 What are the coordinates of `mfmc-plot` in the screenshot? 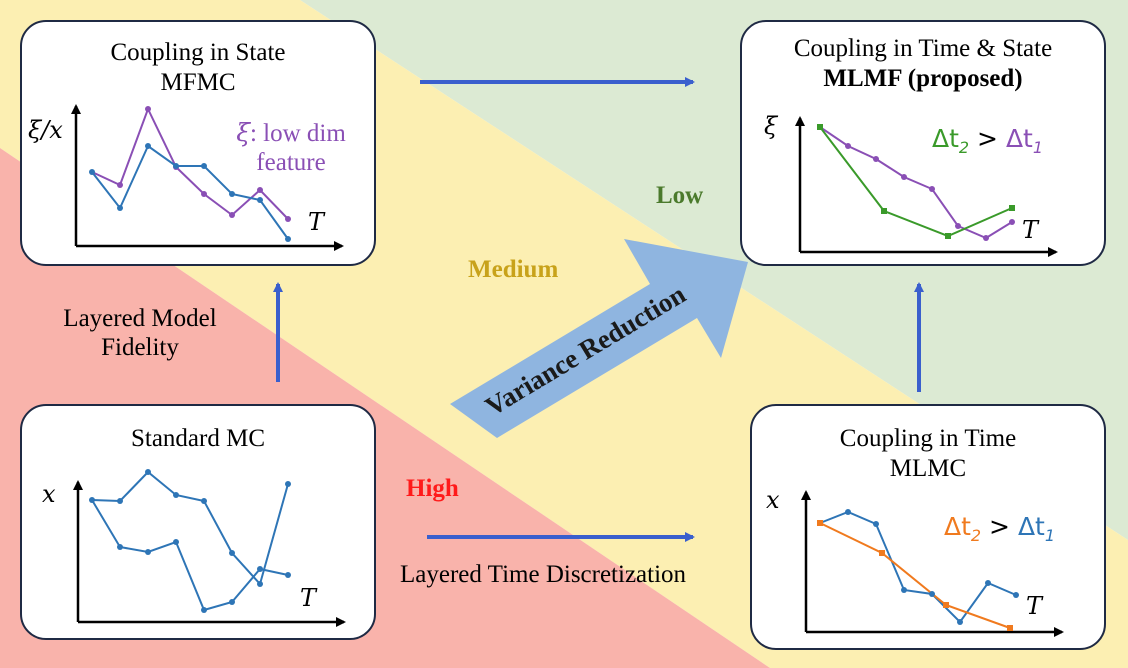 It's located at (207, 177).